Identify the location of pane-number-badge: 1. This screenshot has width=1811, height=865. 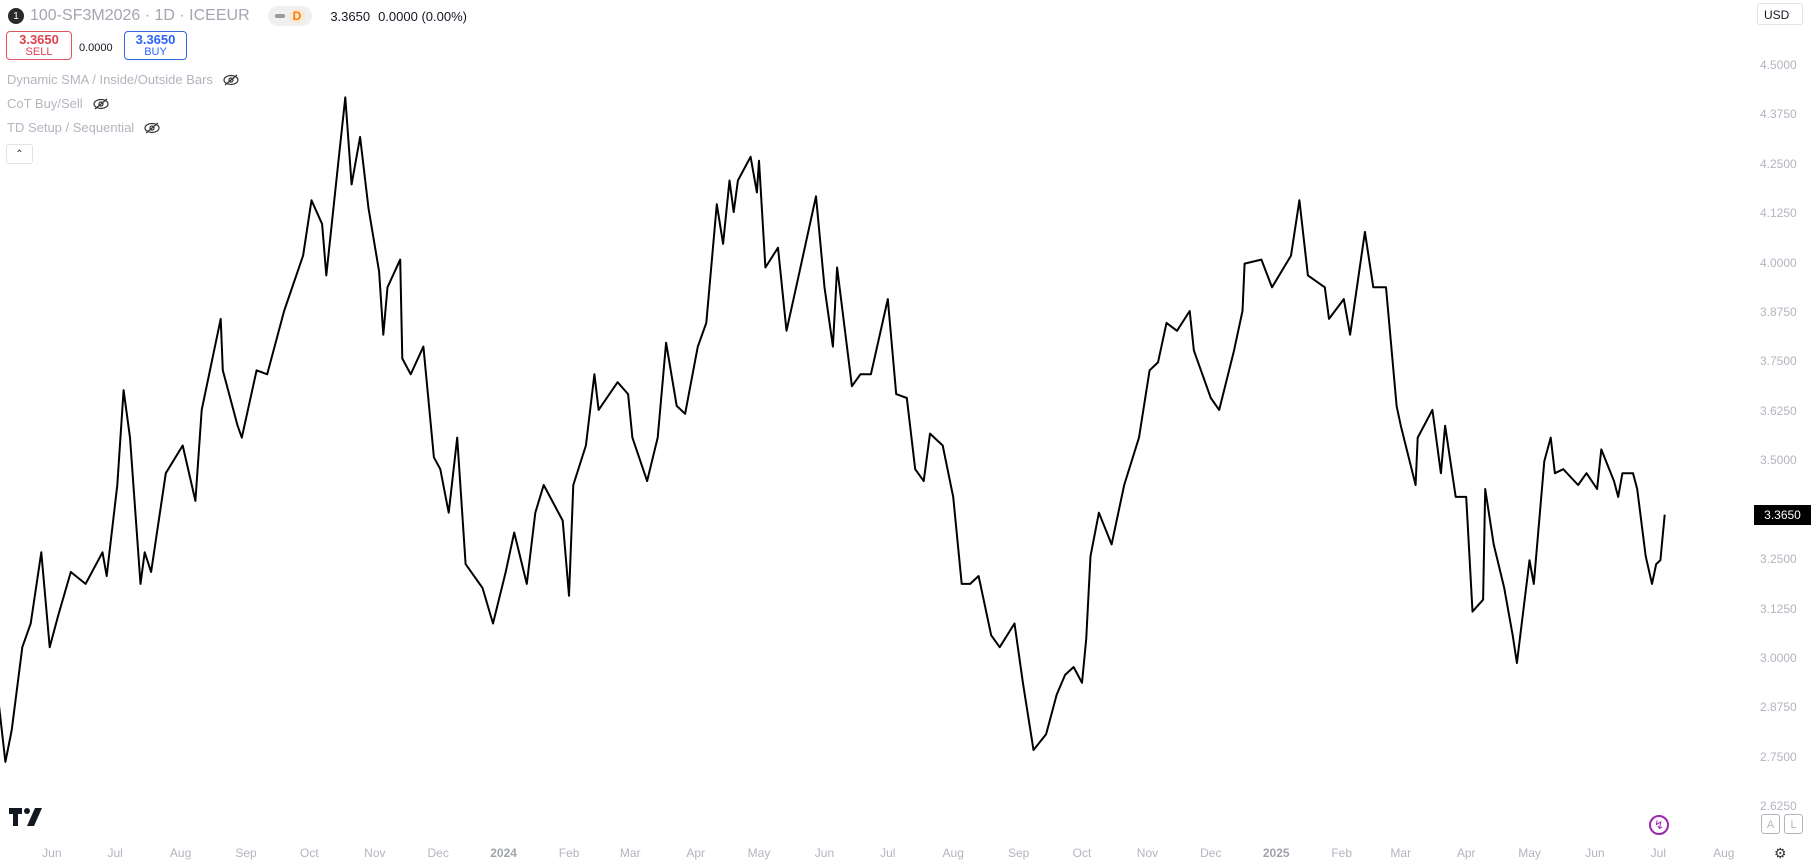
(16, 16).